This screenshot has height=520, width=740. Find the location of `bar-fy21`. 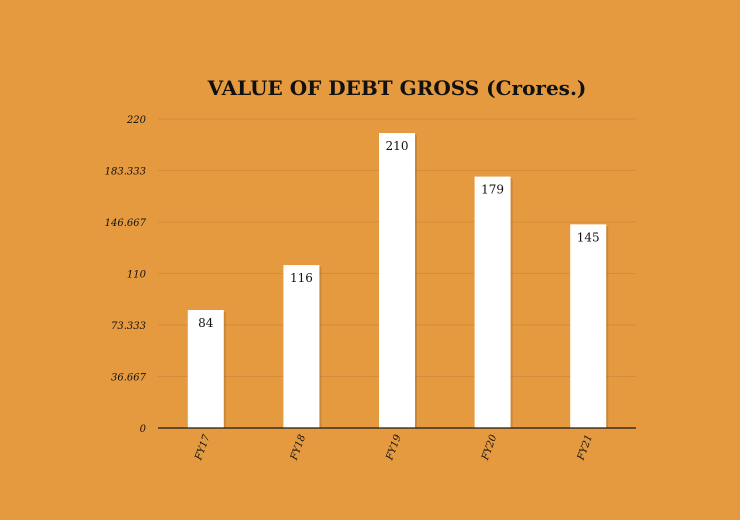

bar-fy21 is located at coordinates (588, 326).